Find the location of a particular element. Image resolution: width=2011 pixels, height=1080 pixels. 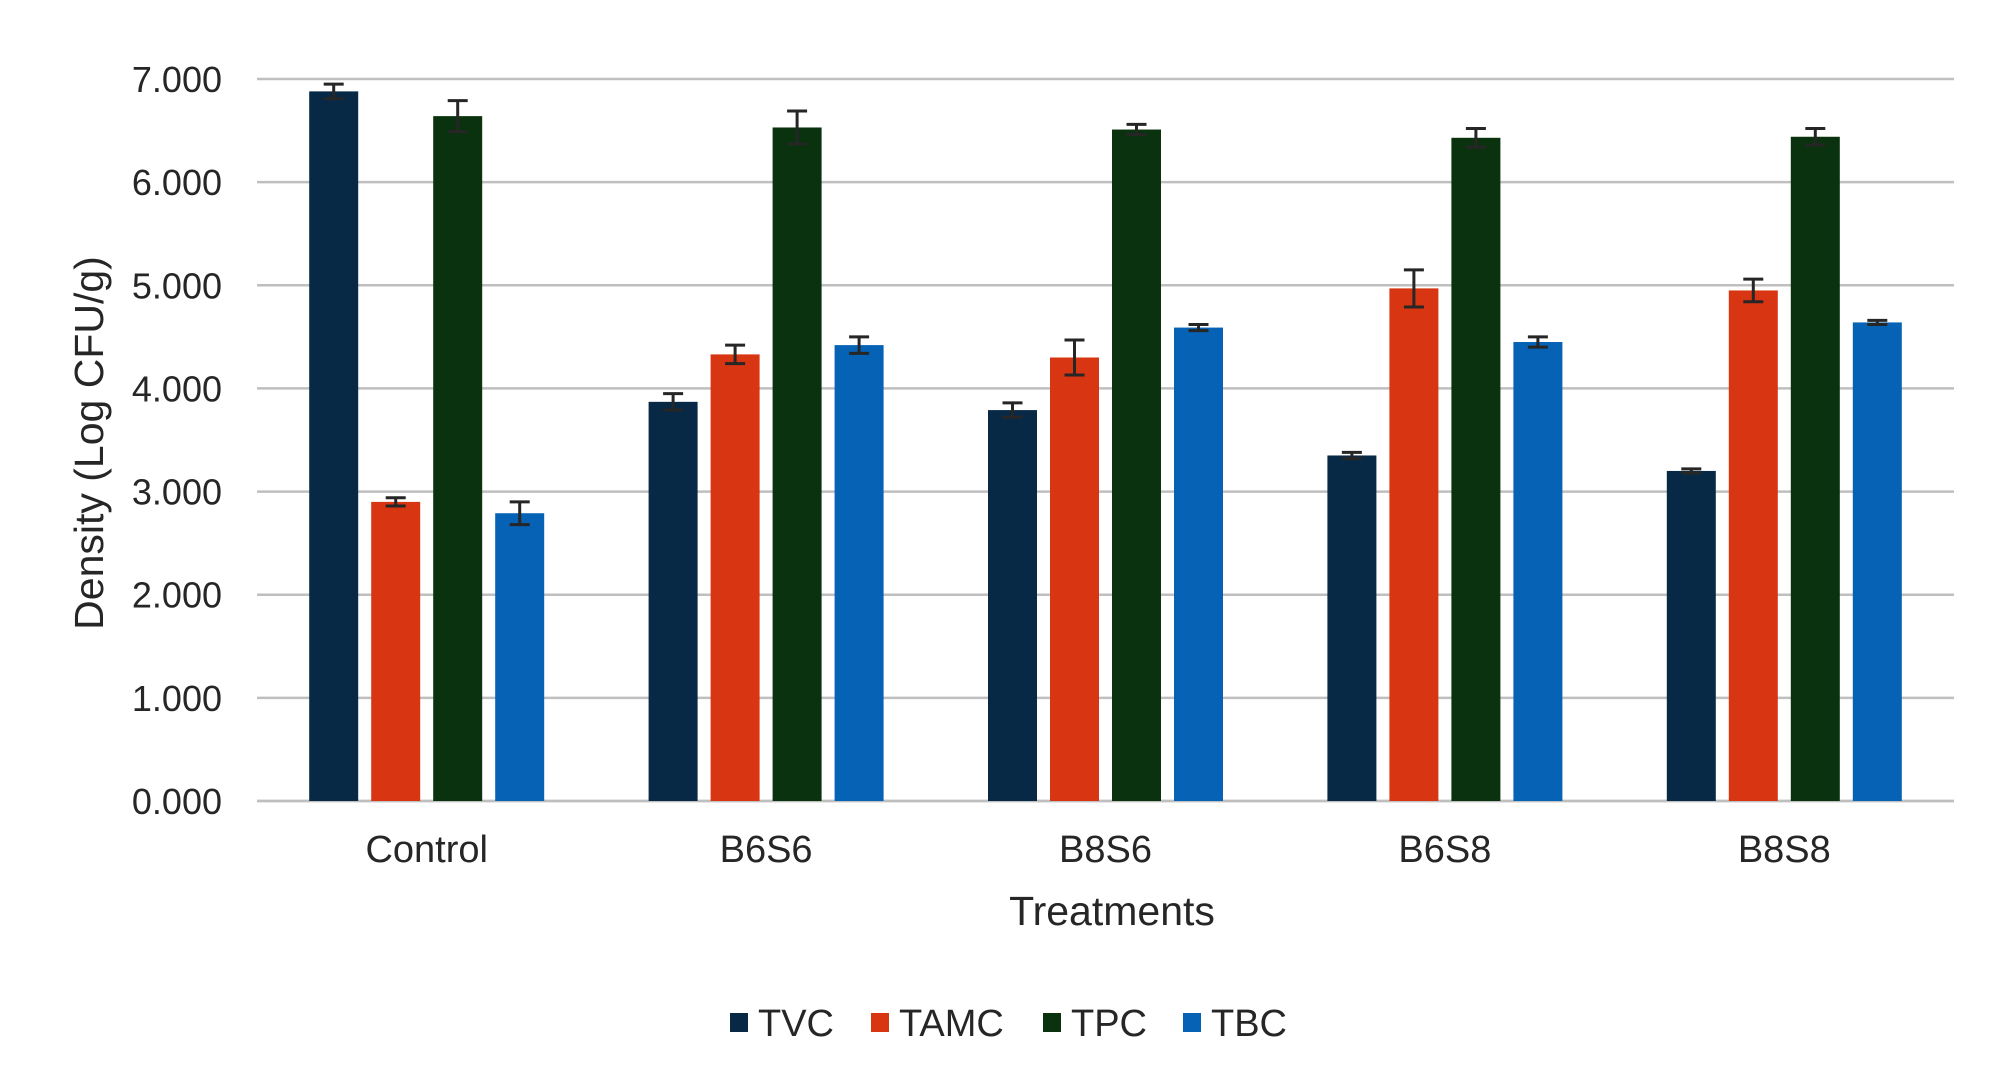

bar-tpc-b6s6 is located at coordinates (797, 464).